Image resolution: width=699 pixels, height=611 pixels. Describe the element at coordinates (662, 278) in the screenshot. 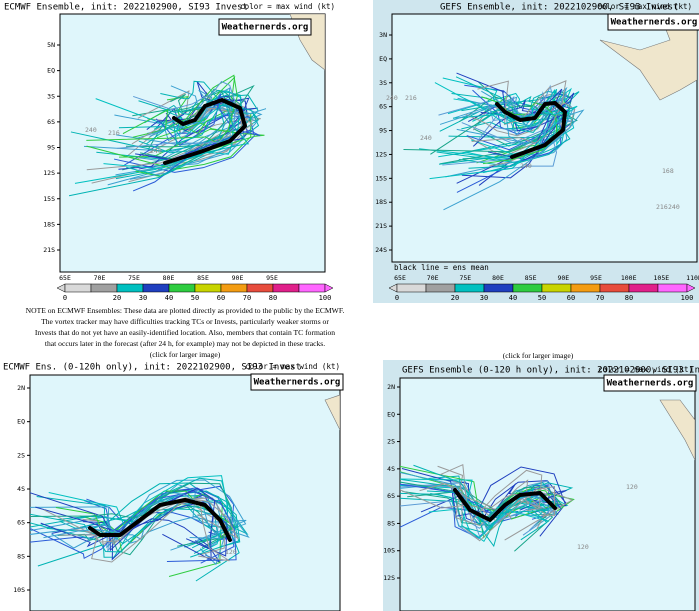

I see `x-tick-label: 105E` at that location.